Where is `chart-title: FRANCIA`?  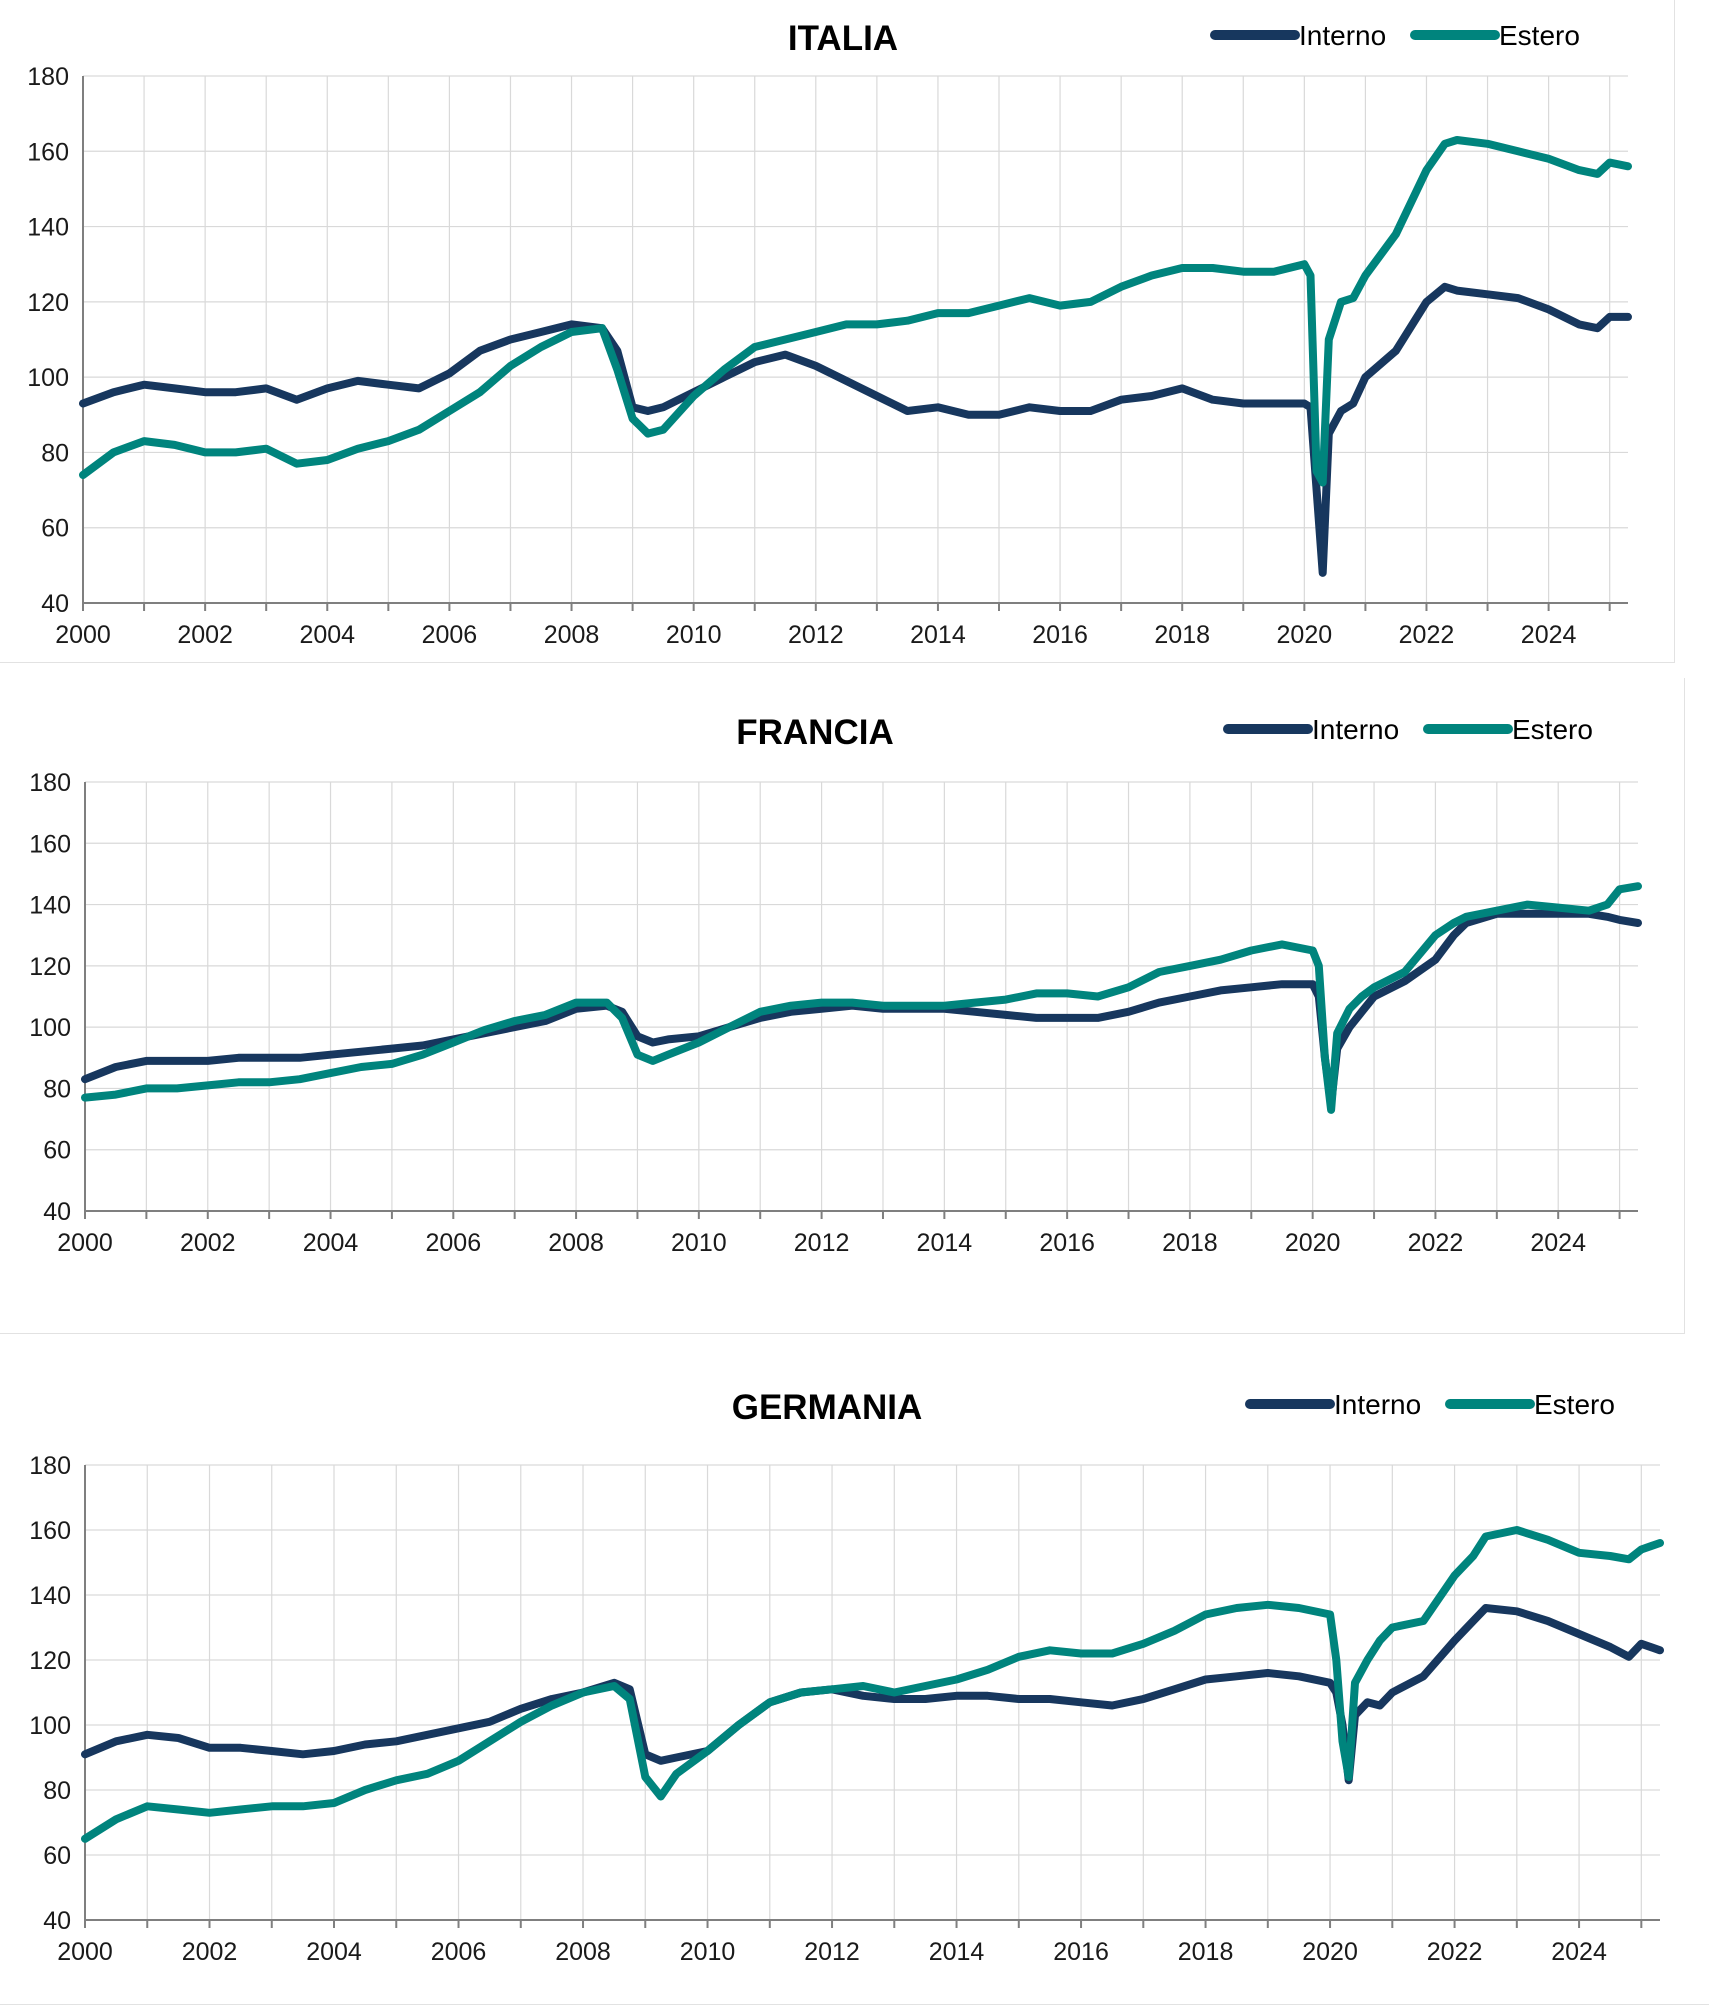 chart-title: FRANCIA is located at coordinates (814, 732).